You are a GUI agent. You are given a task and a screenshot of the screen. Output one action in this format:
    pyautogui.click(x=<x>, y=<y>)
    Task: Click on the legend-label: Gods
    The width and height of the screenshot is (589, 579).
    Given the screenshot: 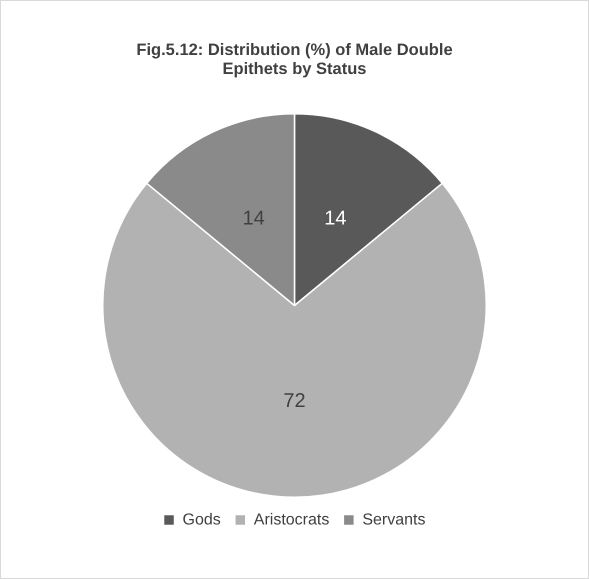 What is the action you would take?
    pyautogui.click(x=201, y=519)
    